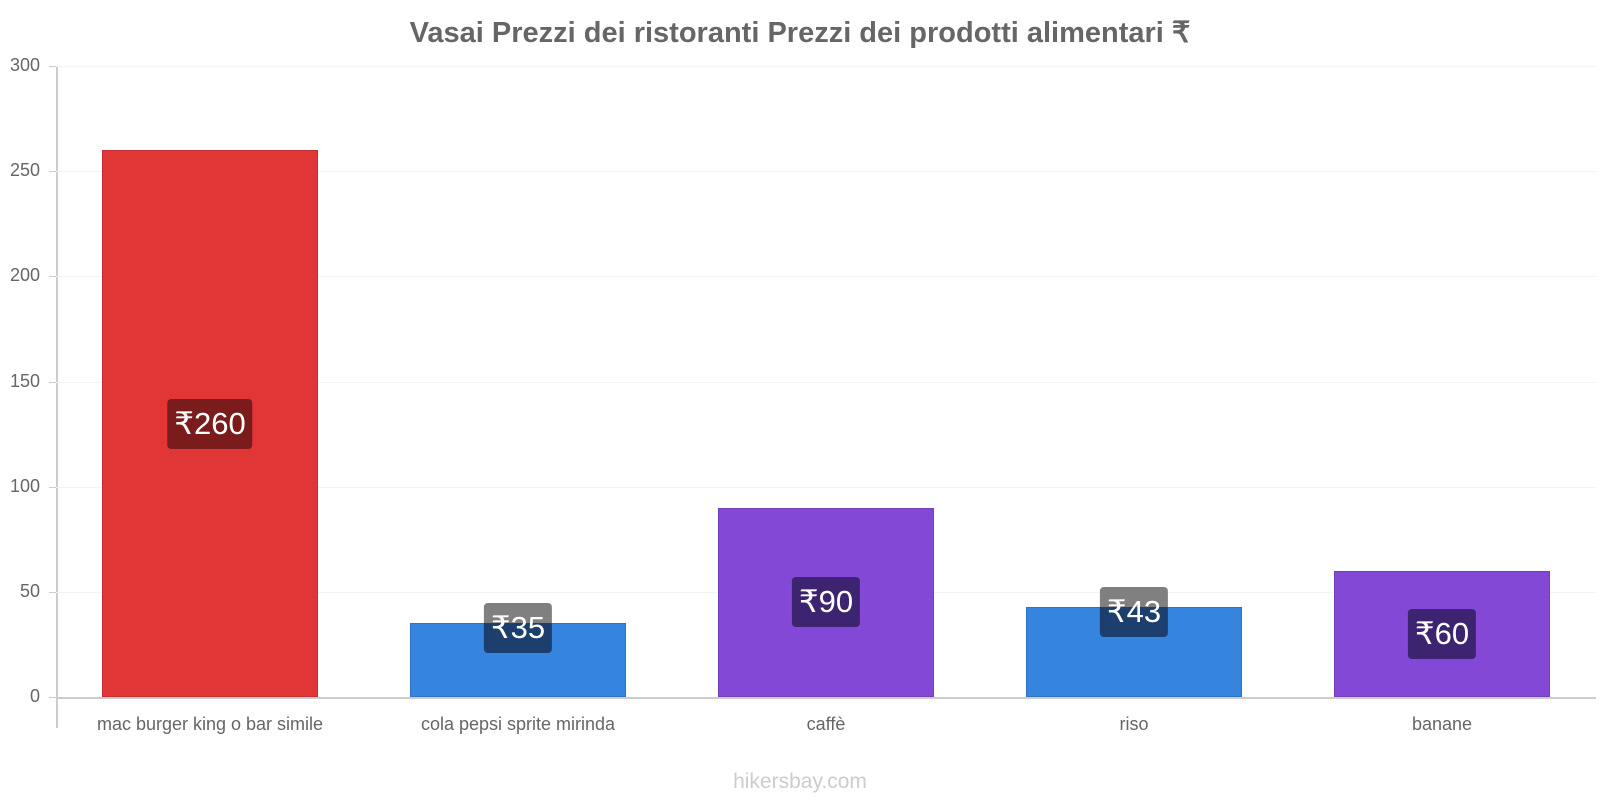  What do you see at coordinates (24, 275) in the screenshot?
I see `y-tick-label: 200` at bounding box center [24, 275].